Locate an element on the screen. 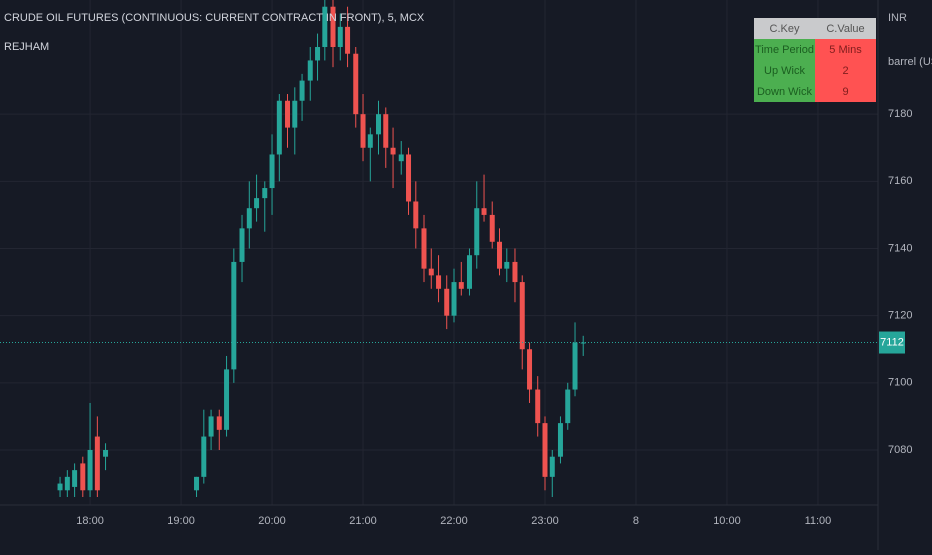 This screenshot has height=555, width=932. x-tick-label: 11:00 is located at coordinates (818, 521).